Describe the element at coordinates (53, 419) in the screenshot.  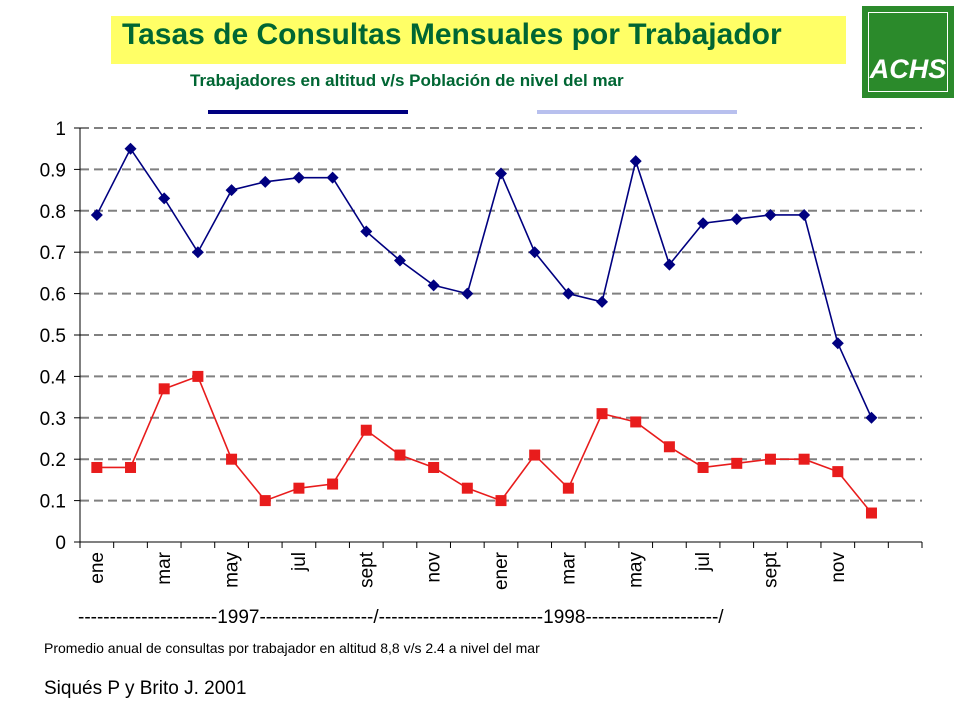
I see `y-tick-label: 0.3` at that location.